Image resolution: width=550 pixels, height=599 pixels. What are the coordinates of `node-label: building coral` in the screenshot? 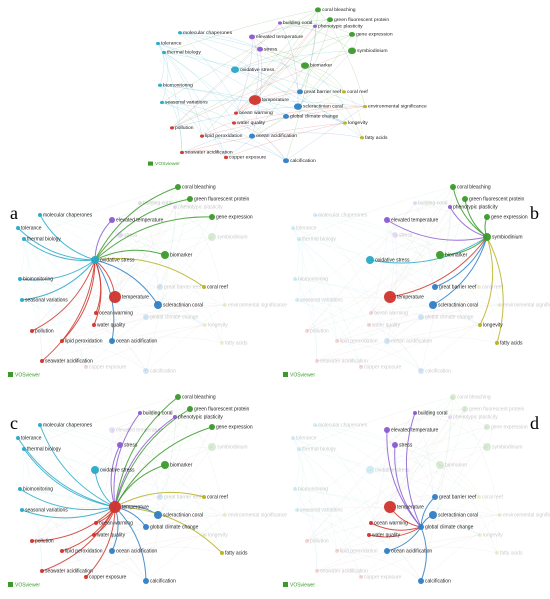 It's located at (432, 413).